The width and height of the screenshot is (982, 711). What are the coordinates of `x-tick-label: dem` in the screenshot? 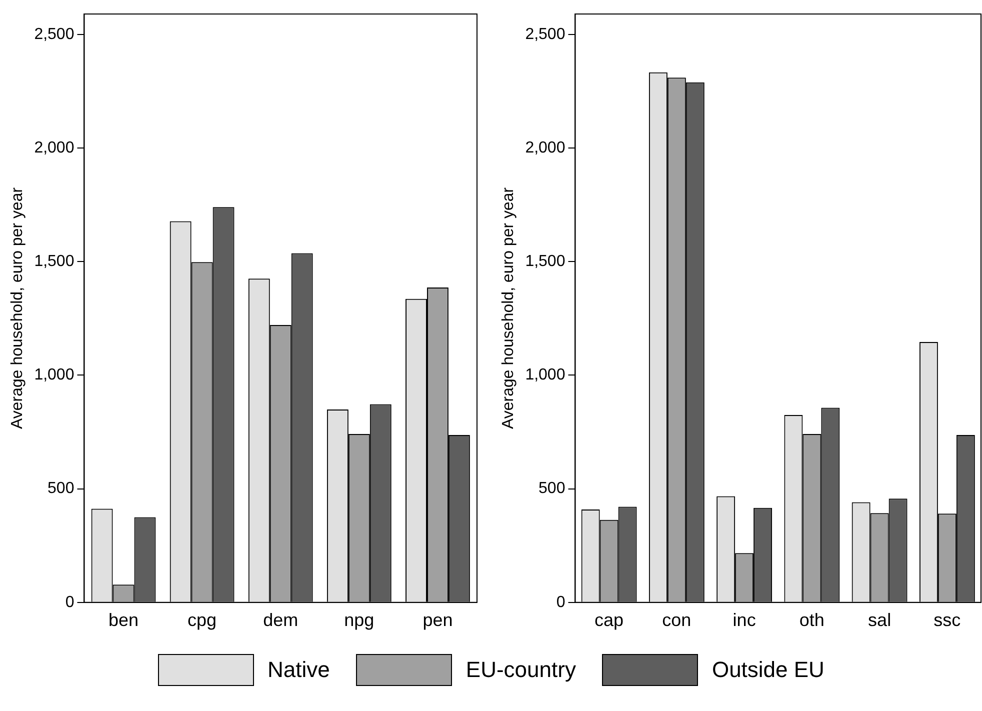 It's located at (280, 620).